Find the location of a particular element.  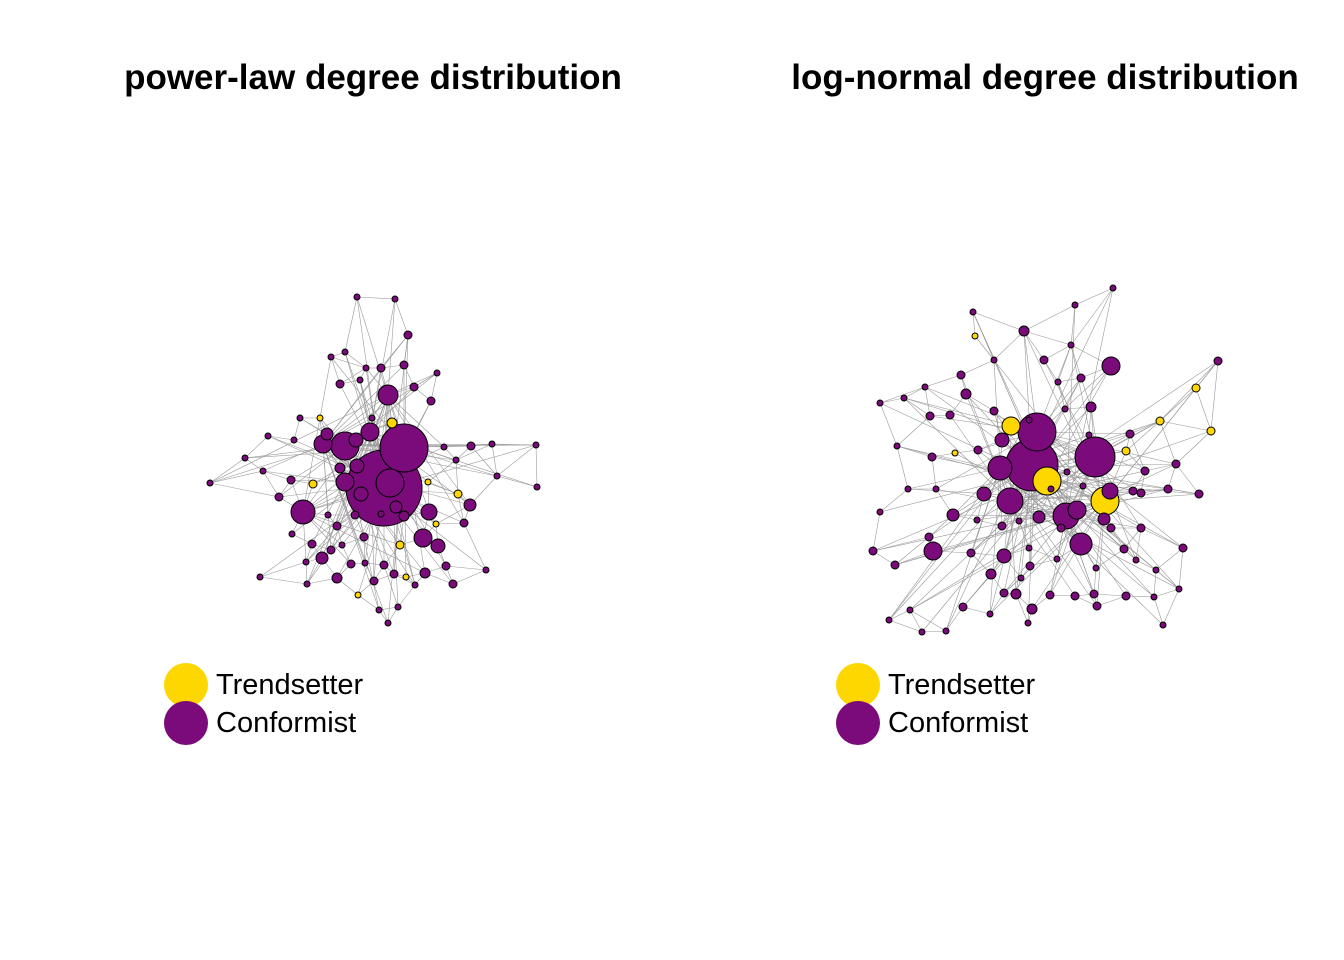

legend-label: Conformist is located at coordinates (958, 722).